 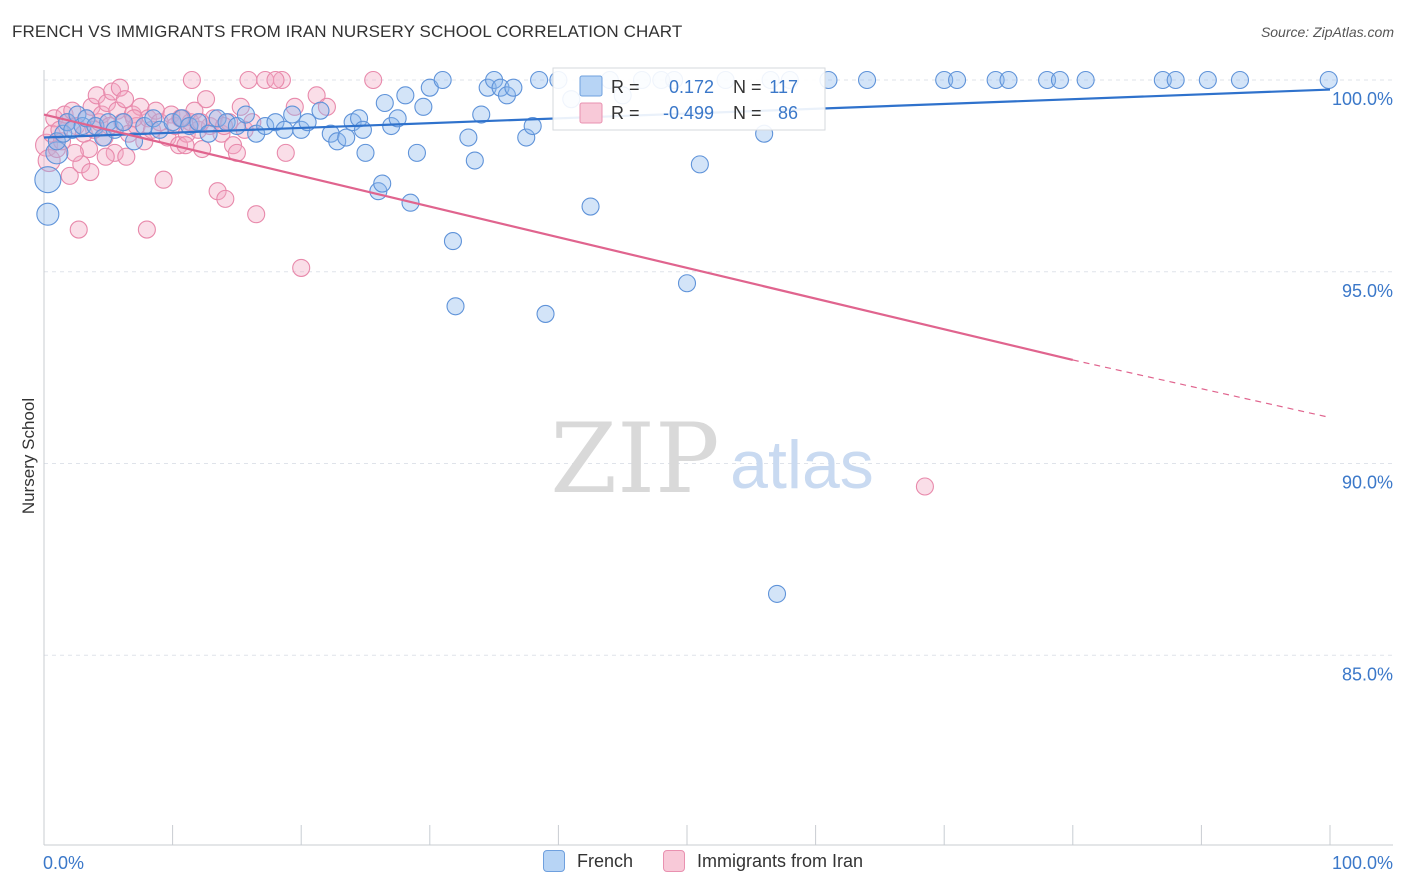 What do you see at coordinates (691, 87) in the screenshot?
I see `legend-french-r-value: 0.172` at bounding box center [691, 87].